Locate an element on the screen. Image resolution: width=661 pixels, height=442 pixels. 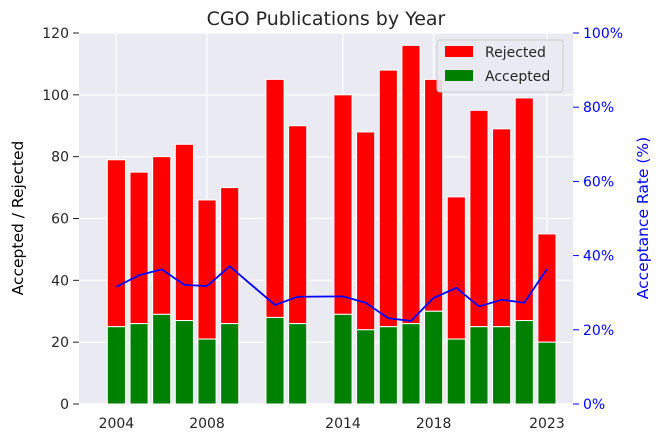
bar-accepted-2019 is located at coordinates (456, 371).